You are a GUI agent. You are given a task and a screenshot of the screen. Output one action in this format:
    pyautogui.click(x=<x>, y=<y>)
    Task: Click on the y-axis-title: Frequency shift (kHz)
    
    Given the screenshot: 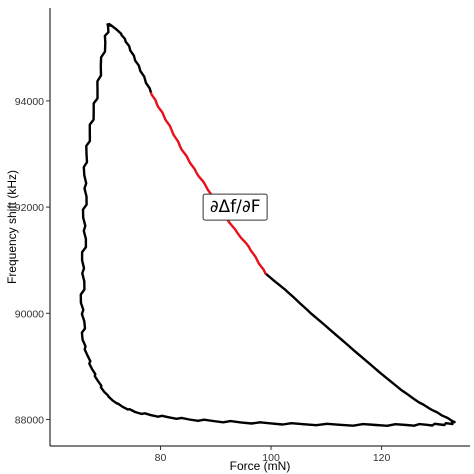 What is the action you would take?
    pyautogui.click(x=12, y=227)
    